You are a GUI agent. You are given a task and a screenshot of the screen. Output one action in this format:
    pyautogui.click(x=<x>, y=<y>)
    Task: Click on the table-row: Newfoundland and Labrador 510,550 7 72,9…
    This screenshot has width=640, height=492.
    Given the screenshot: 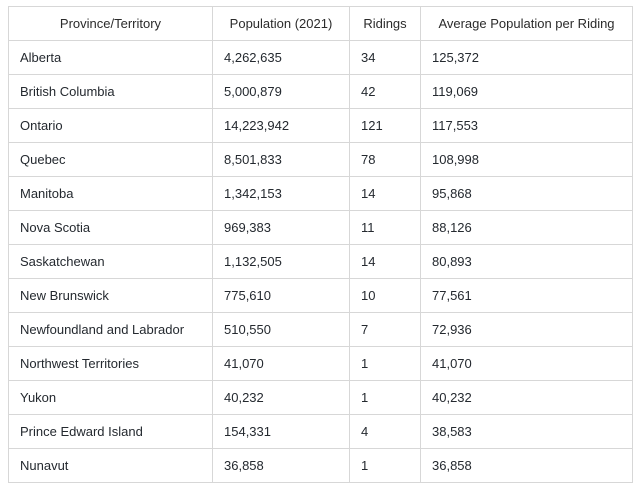 What is the action you would take?
    pyautogui.click(x=320, y=329)
    